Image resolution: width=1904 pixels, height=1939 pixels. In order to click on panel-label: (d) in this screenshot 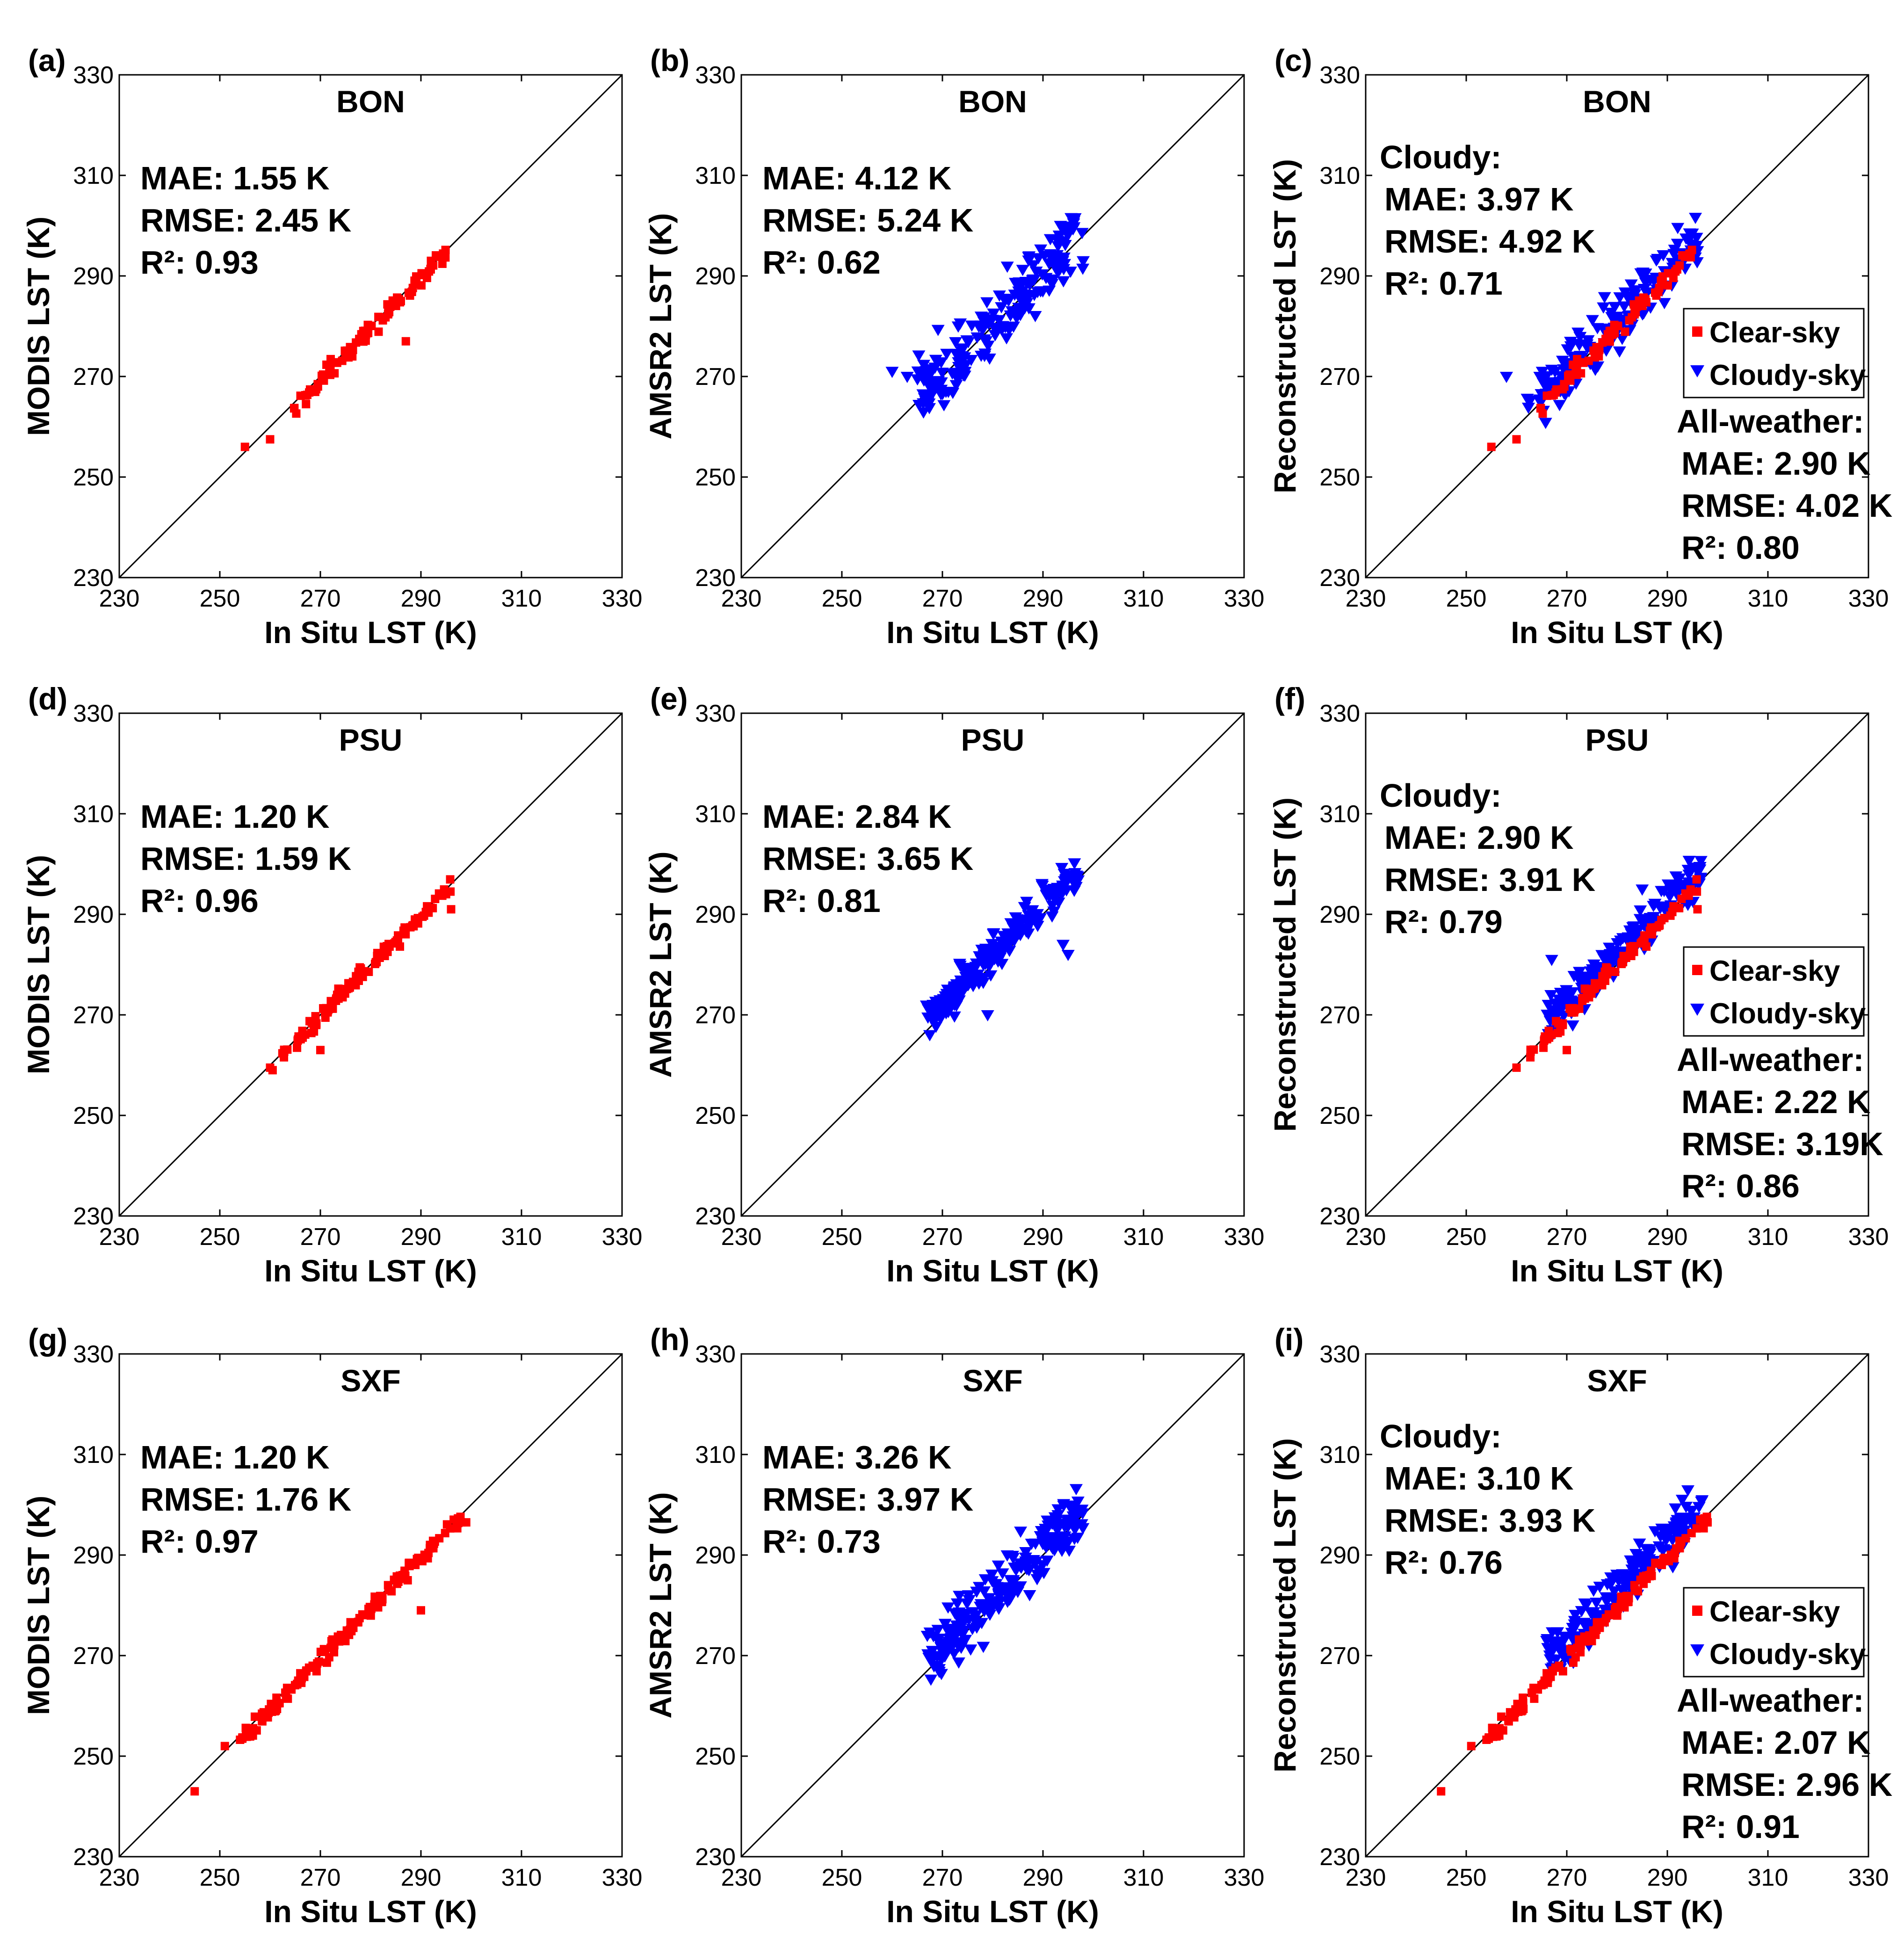, I will do `click(47, 698)`.